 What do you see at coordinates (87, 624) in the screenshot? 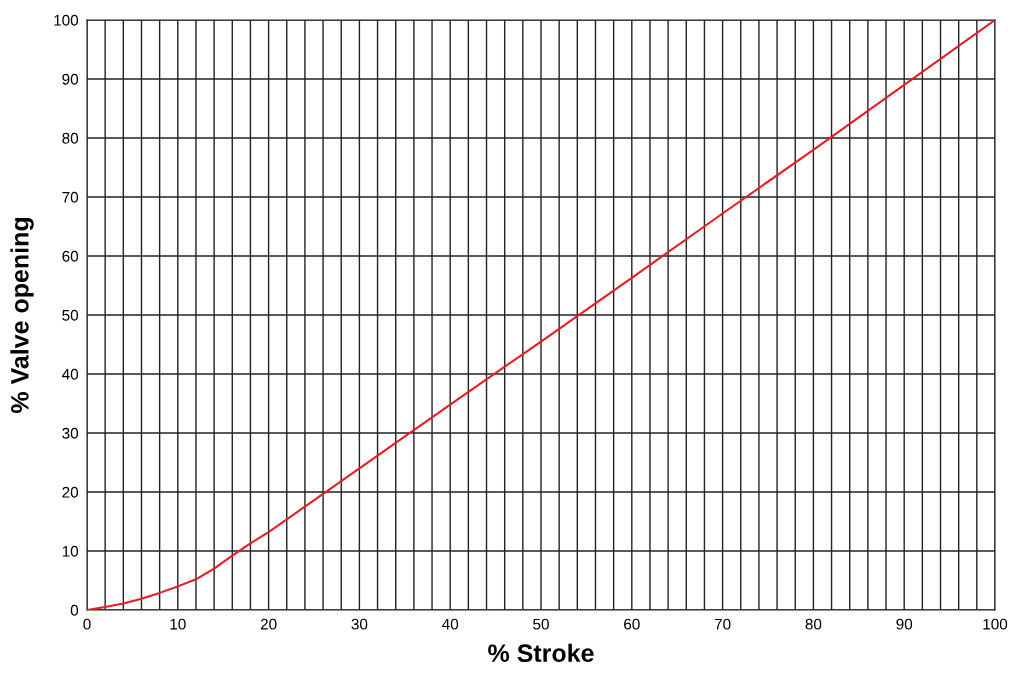
I see `x-tick-label: 0` at bounding box center [87, 624].